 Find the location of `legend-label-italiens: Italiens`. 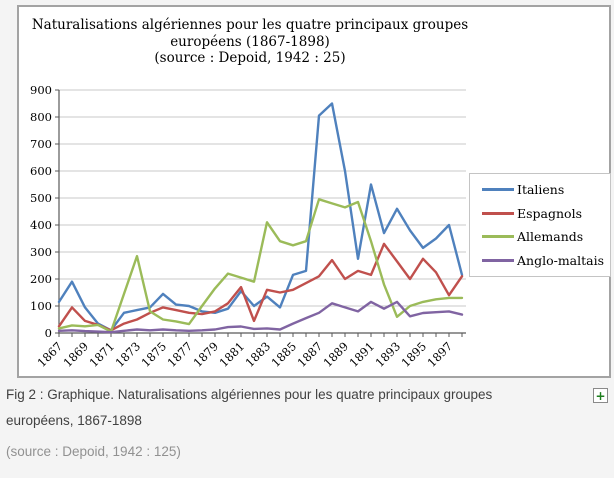

legend-label-italiens: Italiens is located at coordinates (541, 190).